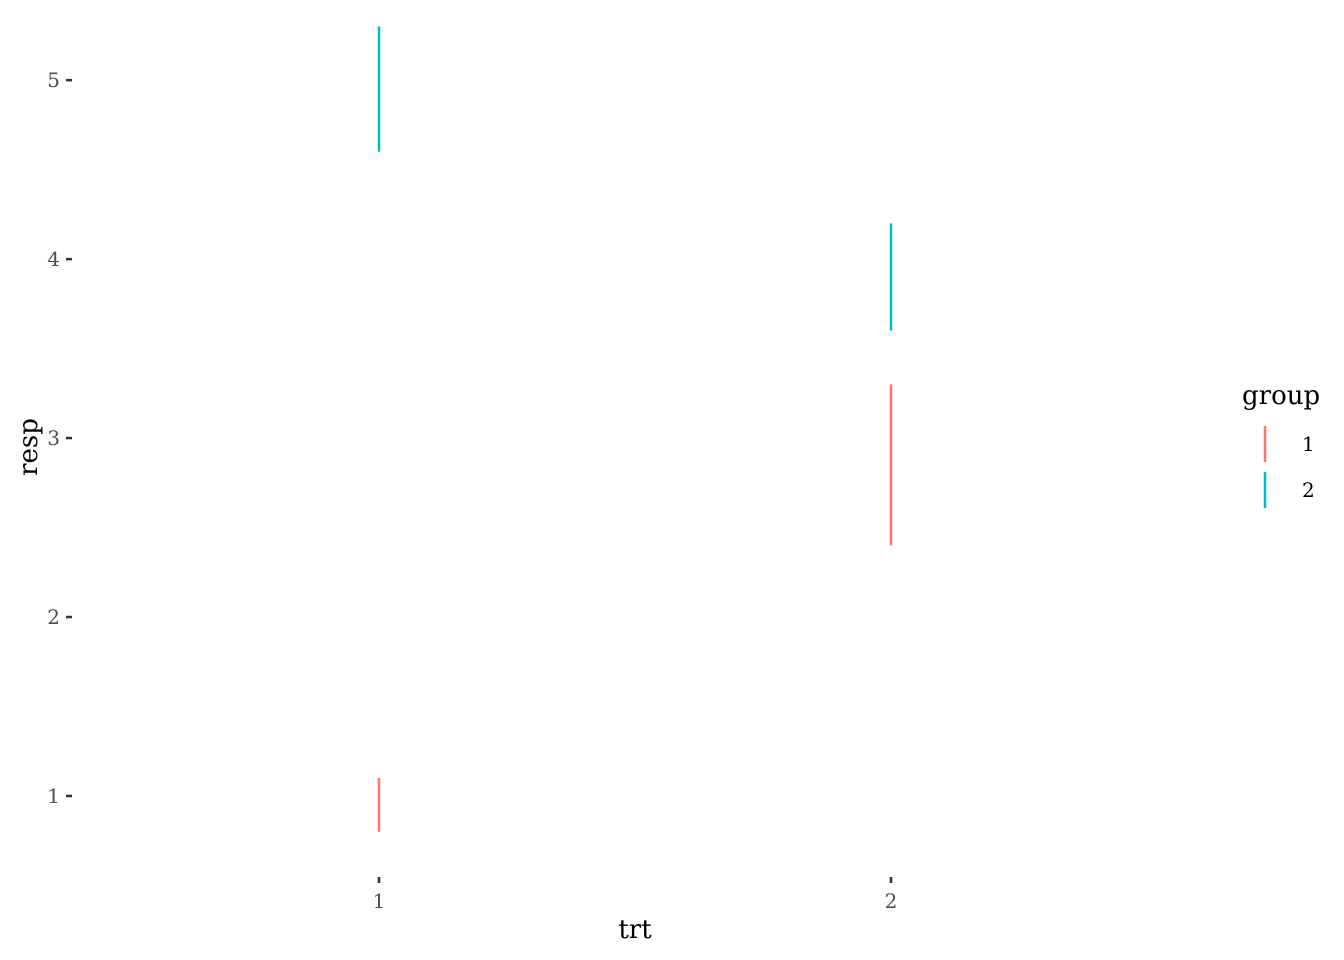  I want to click on y-axis: 1 2 3 4 5, so click(59, 438).